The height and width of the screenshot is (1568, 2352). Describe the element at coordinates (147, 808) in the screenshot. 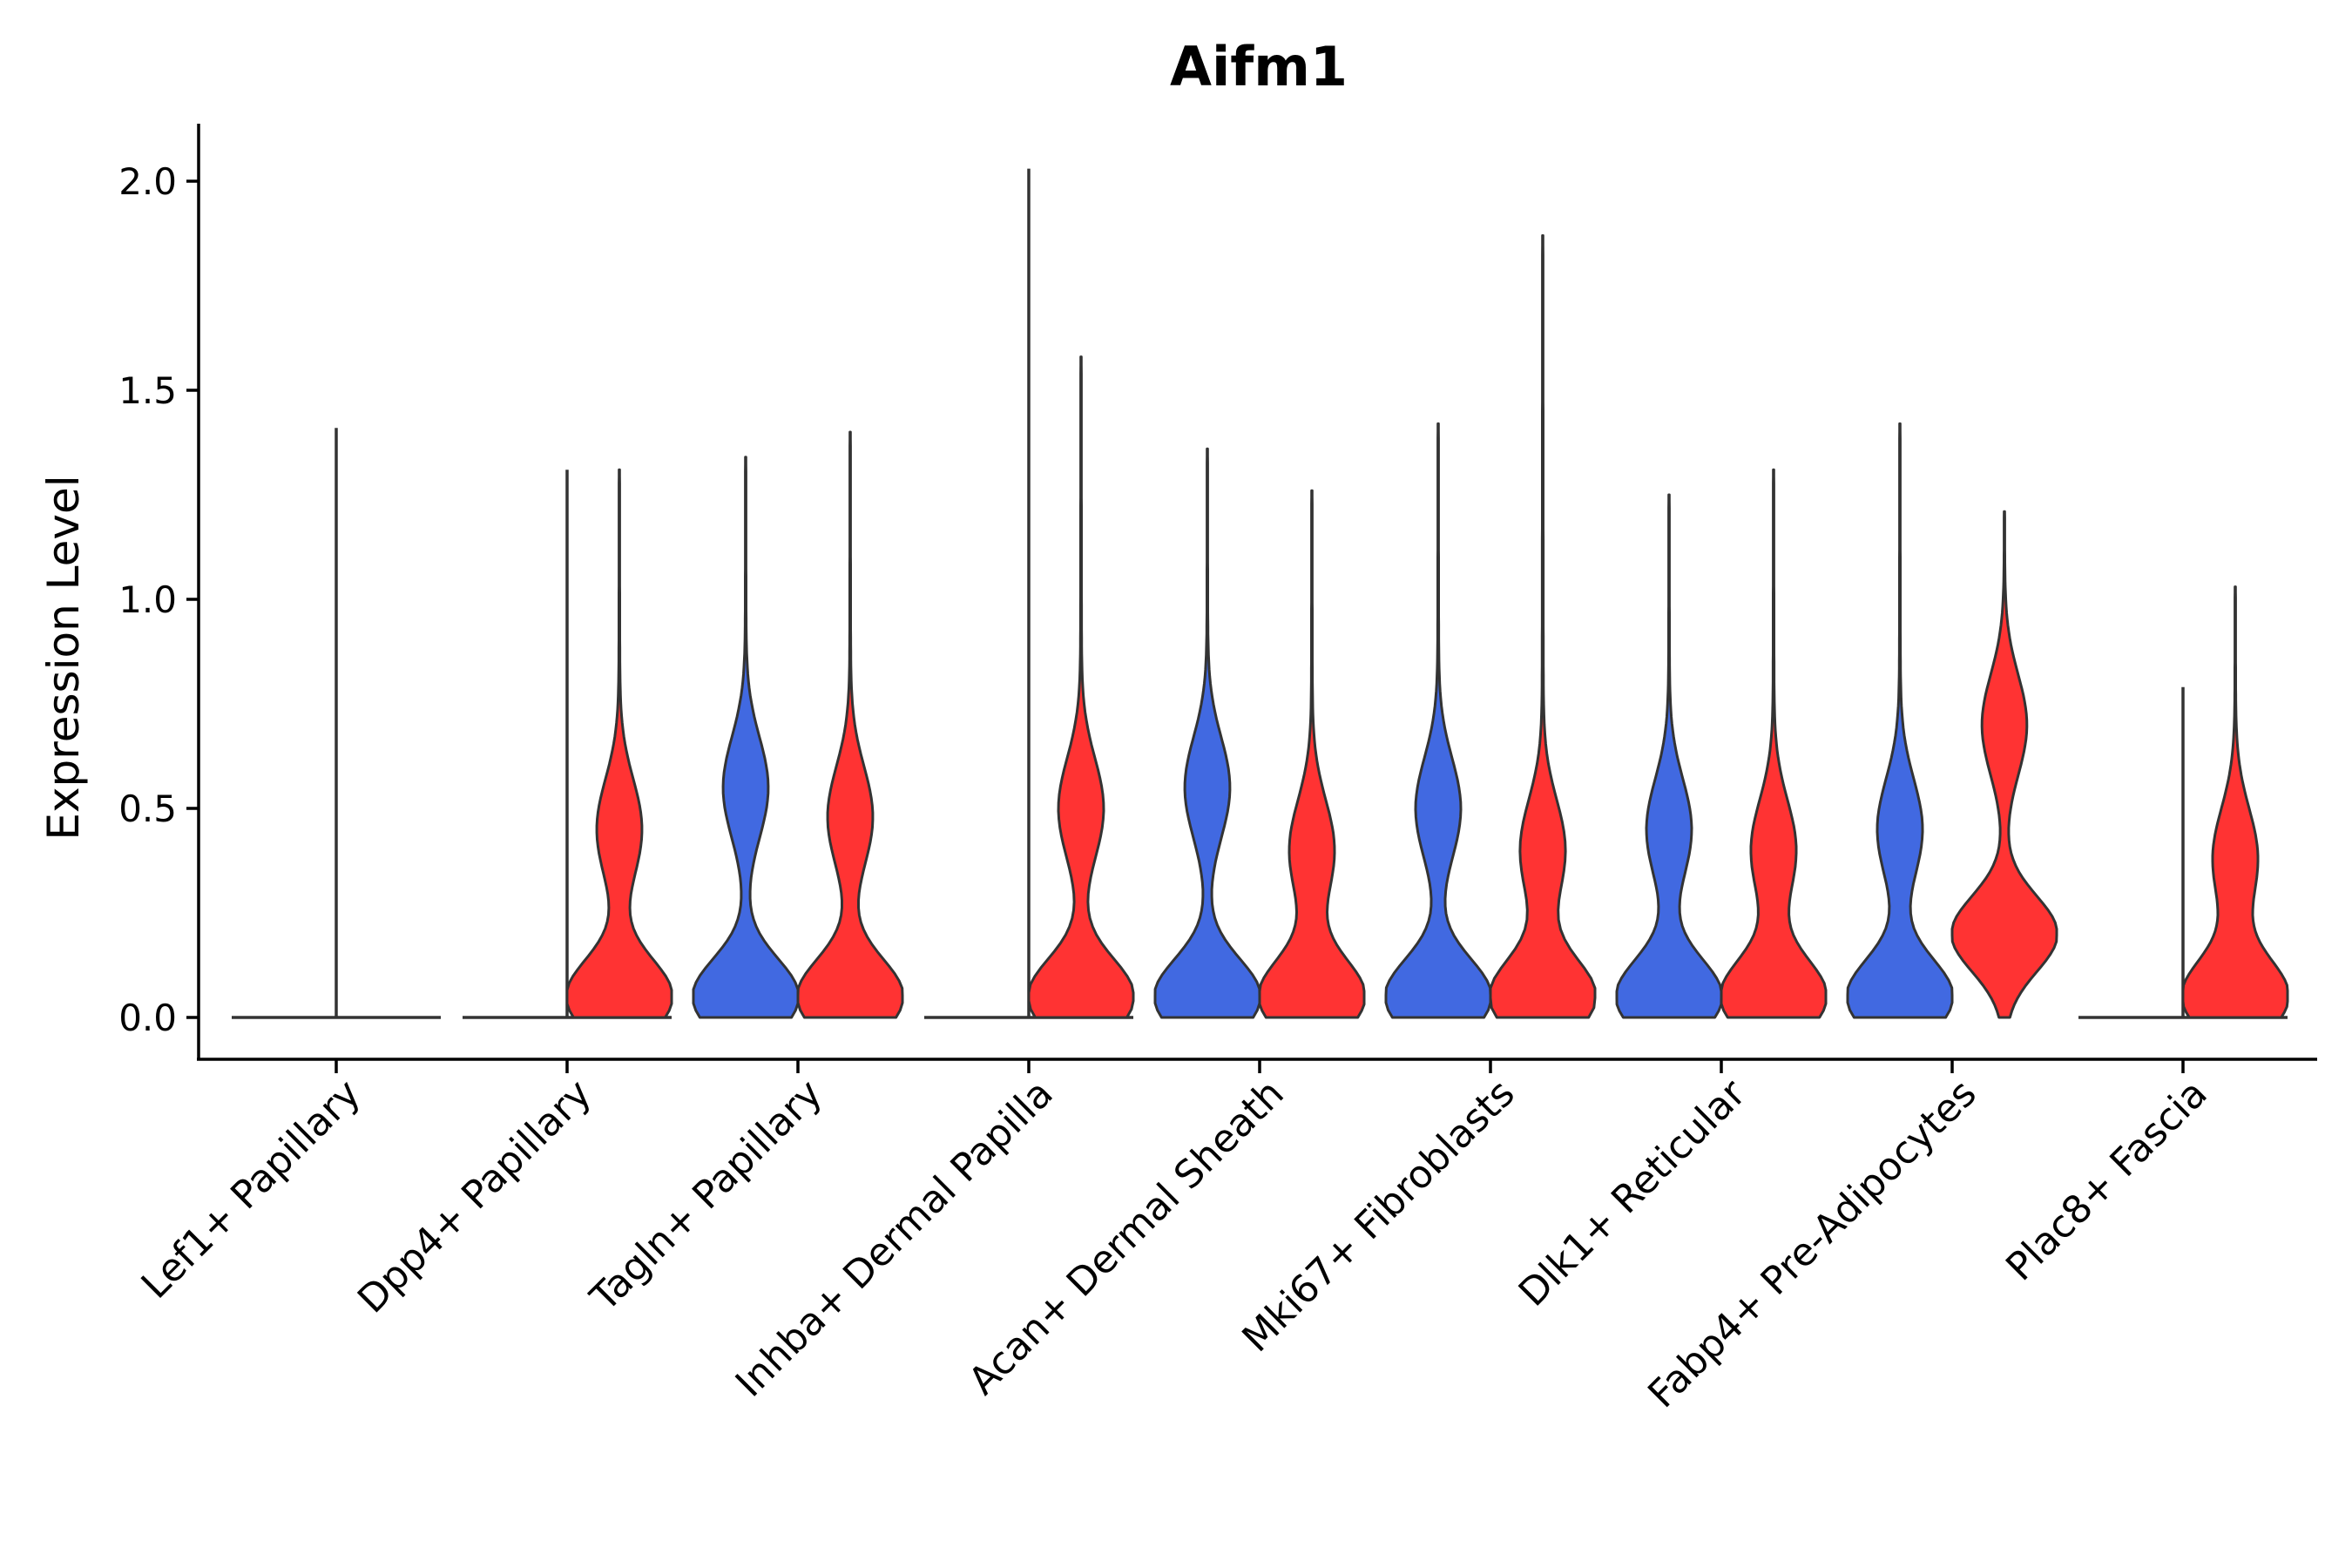

I see `y-tick-label: 0.5` at that location.